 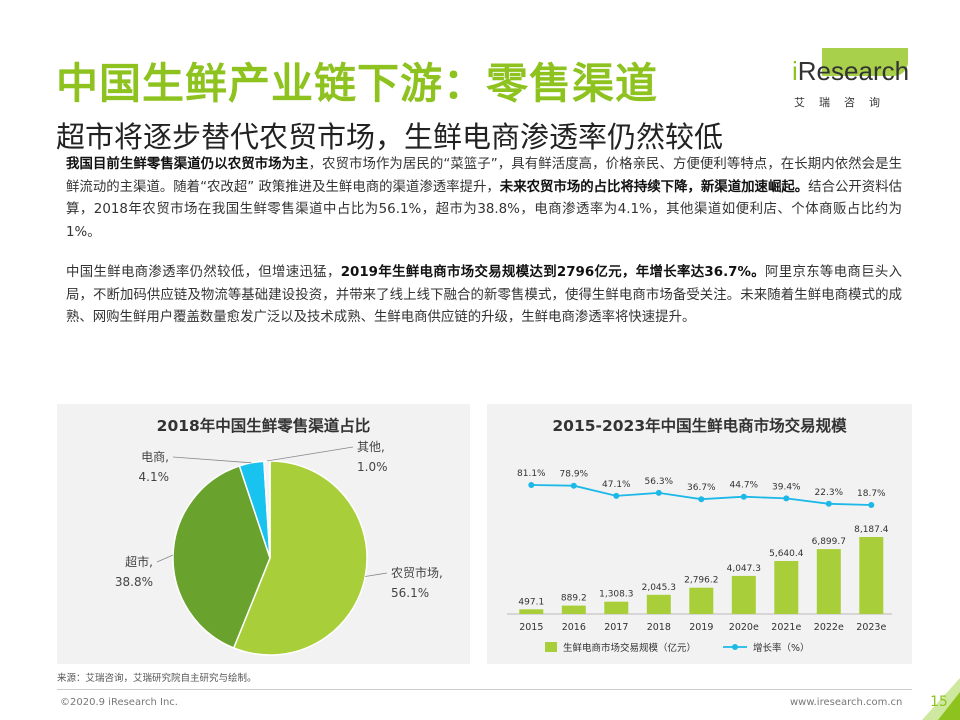 What do you see at coordinates (573, 485) in the screenshot?
I see `growth-point-2016` at bounding box center [573, 485].